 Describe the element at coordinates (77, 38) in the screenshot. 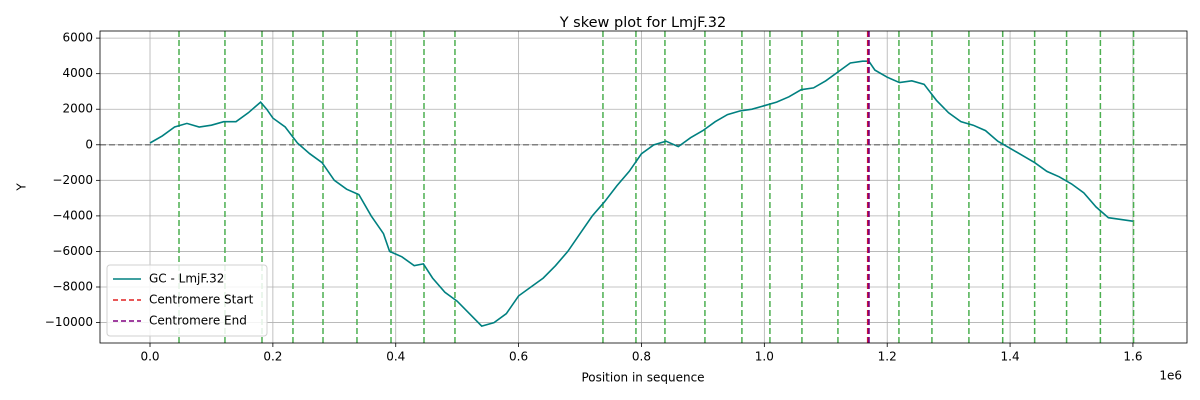

I see `y-tick-label: 6000` at that location.